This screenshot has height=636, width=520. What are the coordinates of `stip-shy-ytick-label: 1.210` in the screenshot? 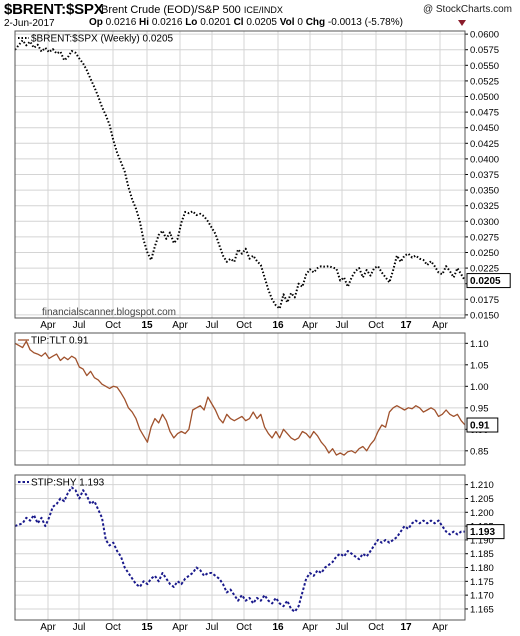 It's located at (482, 485).